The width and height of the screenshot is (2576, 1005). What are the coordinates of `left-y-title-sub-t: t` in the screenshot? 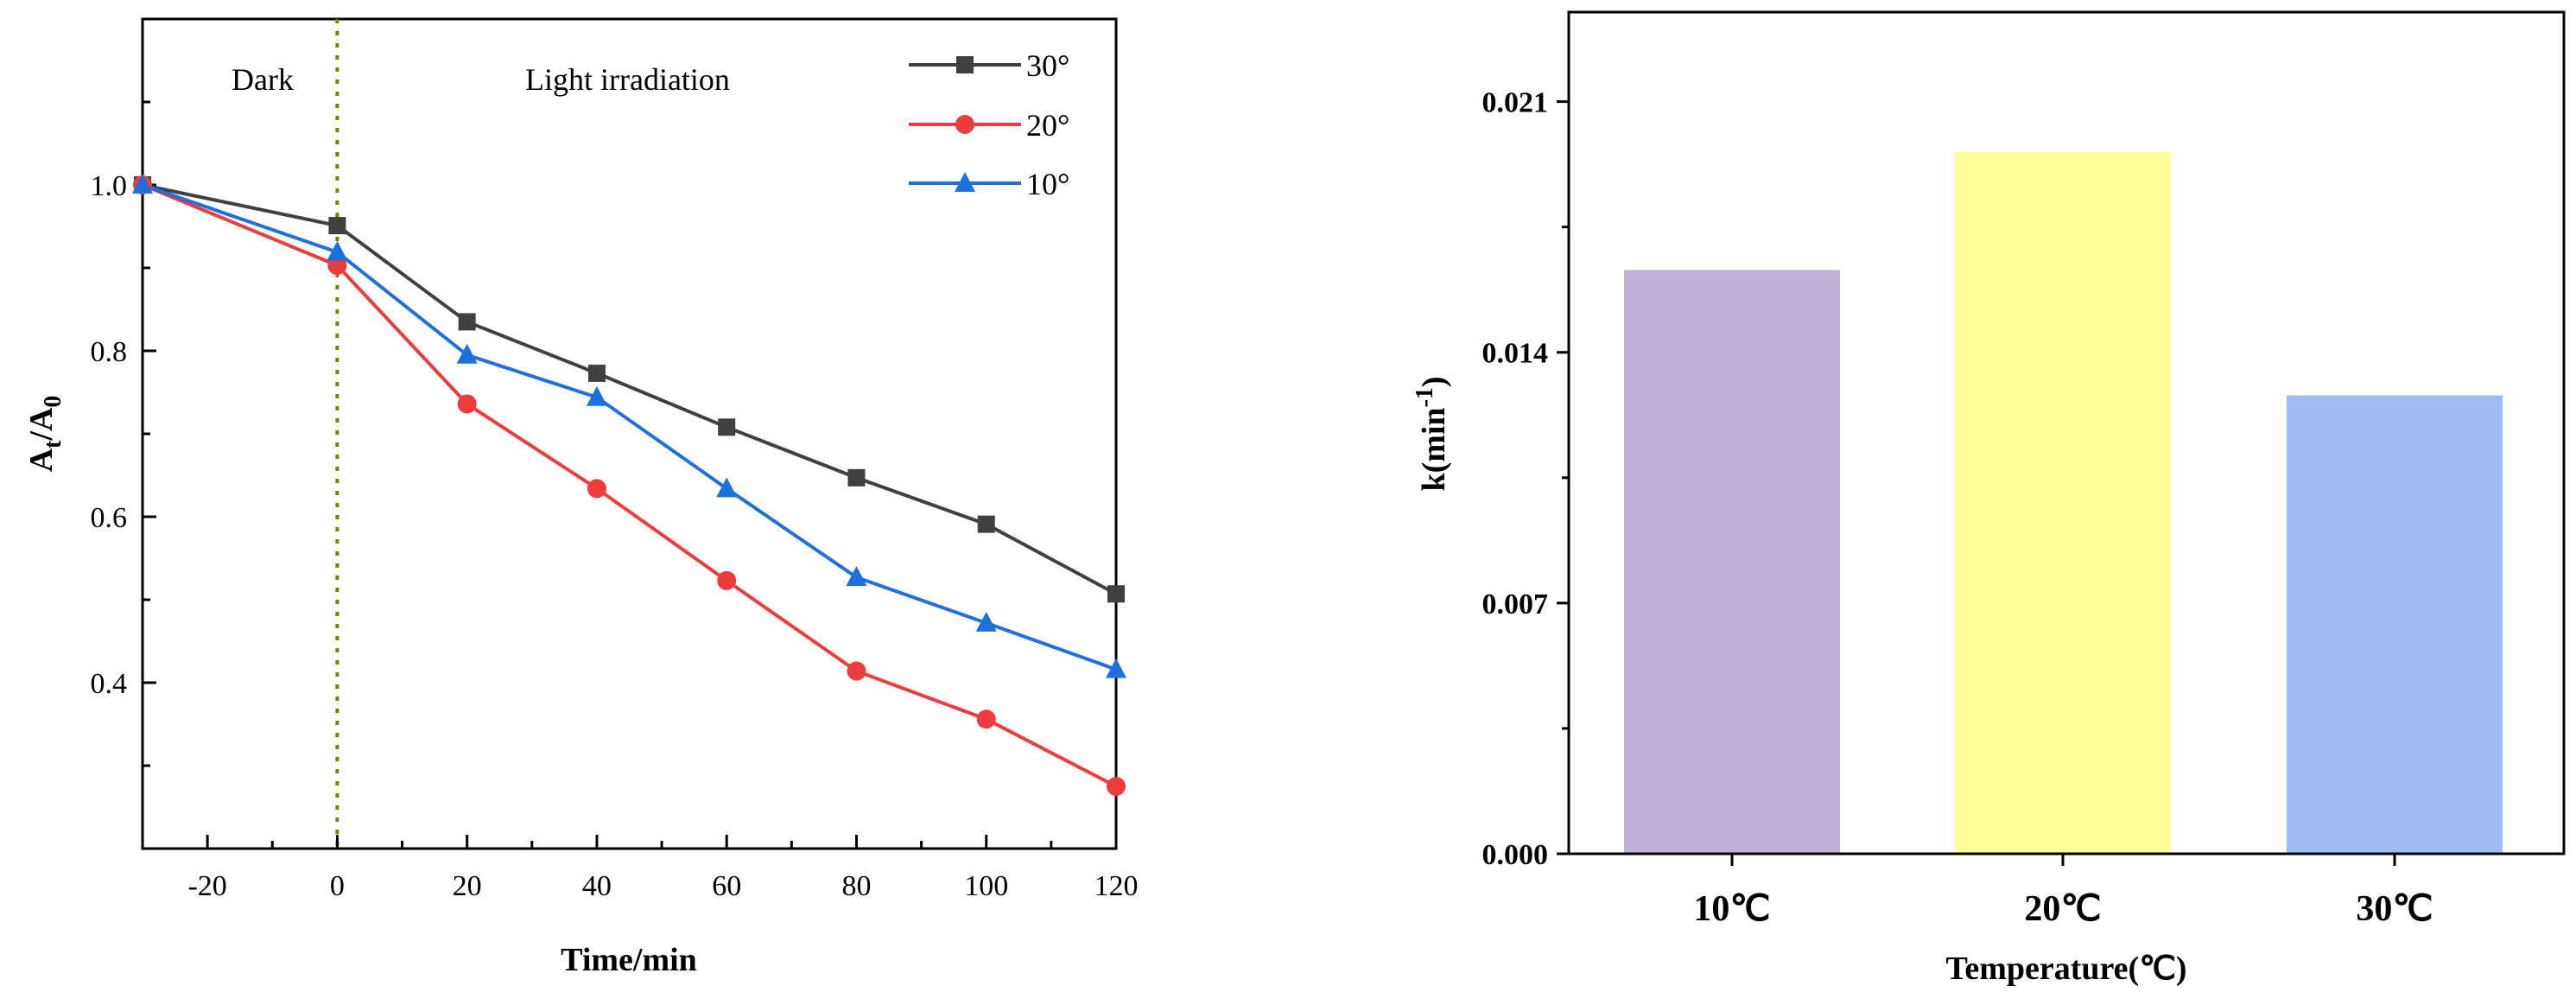 It's located at (53, 444).